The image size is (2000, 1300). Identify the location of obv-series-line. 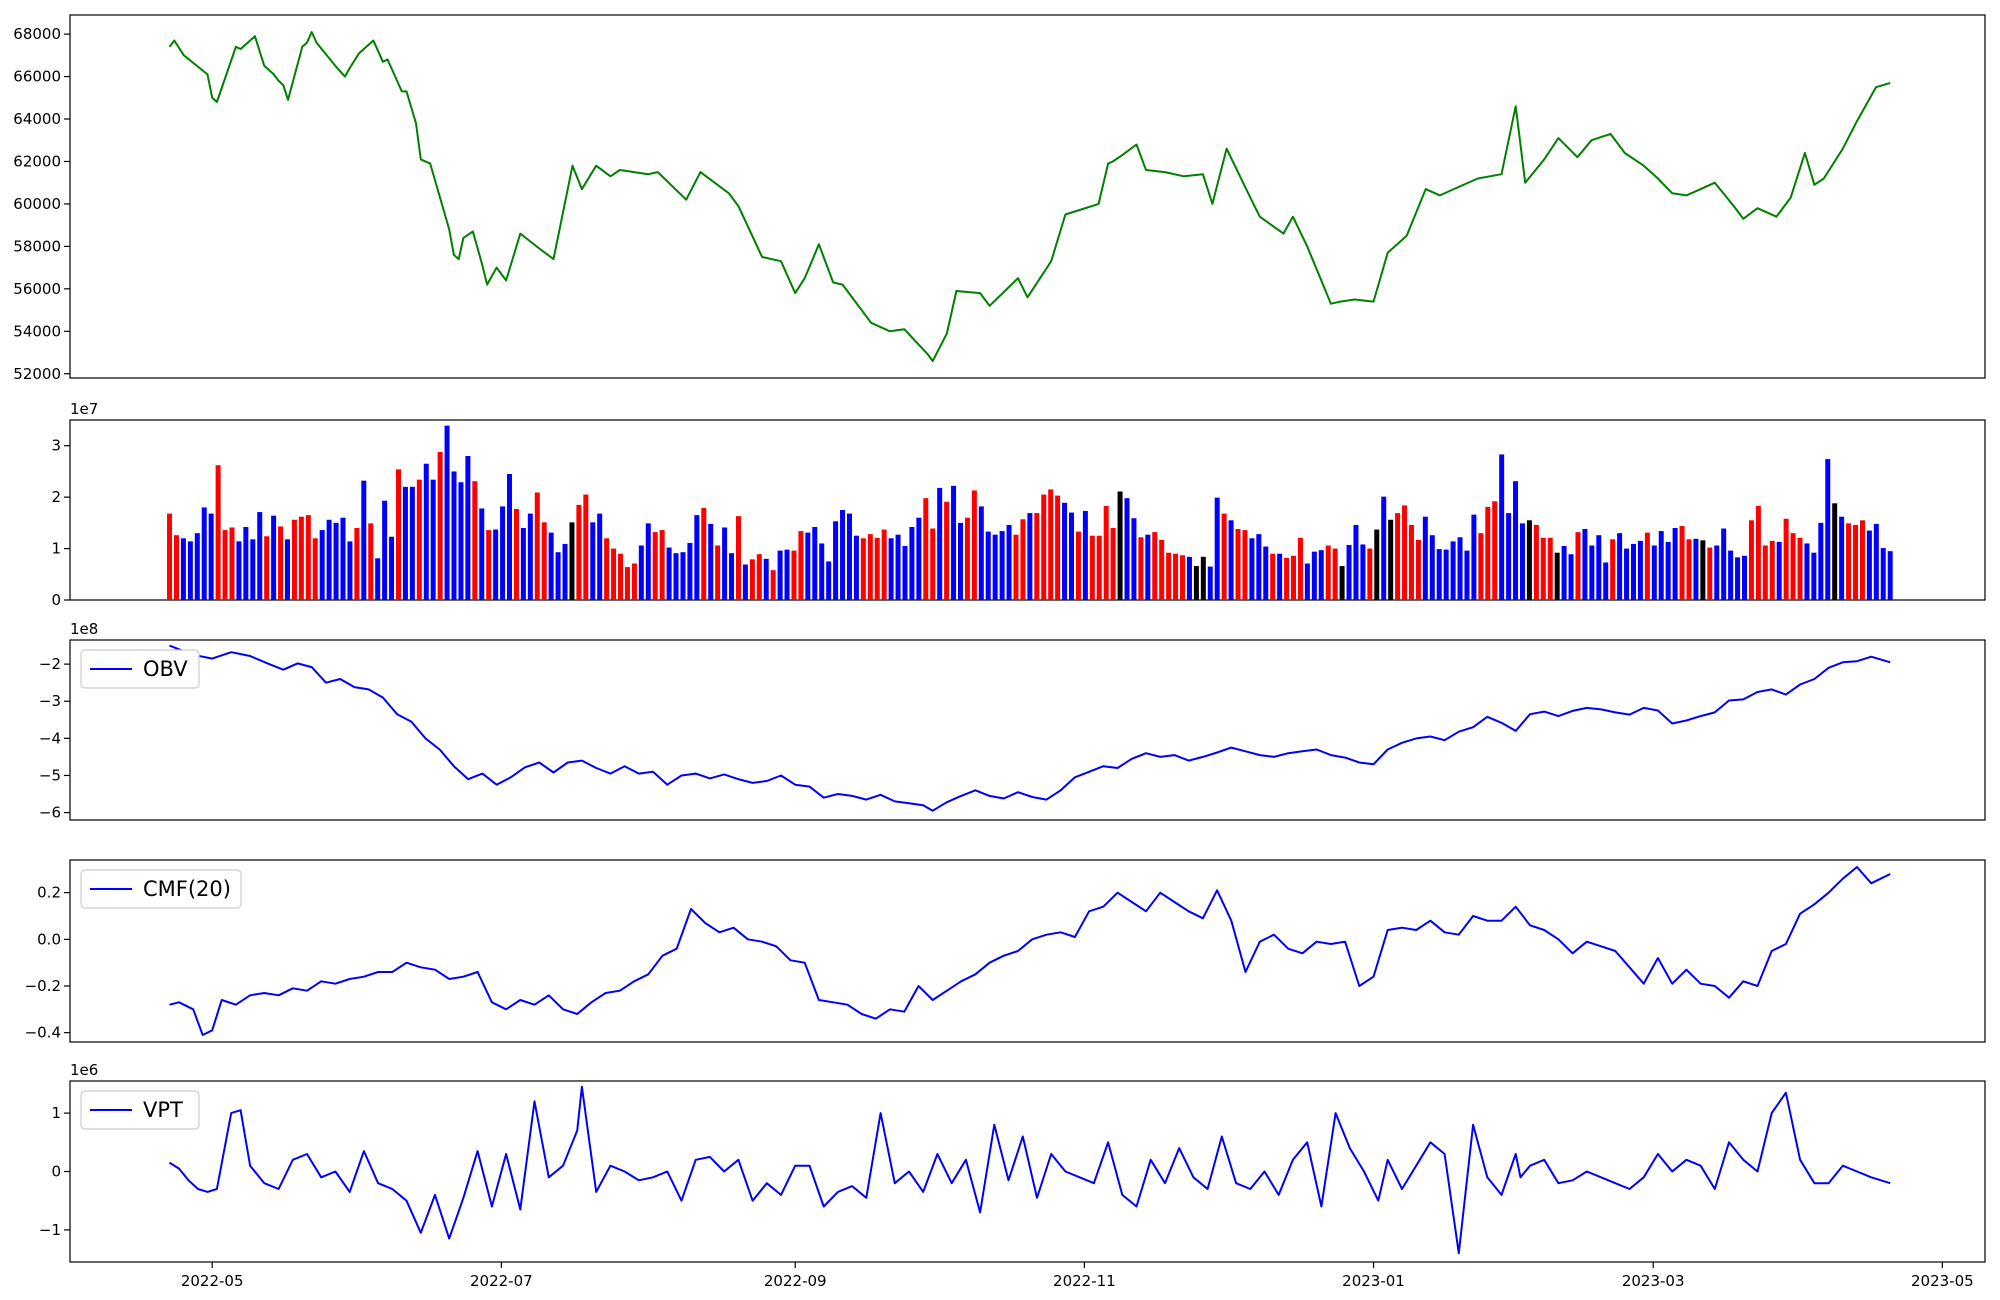
(1030, 728).